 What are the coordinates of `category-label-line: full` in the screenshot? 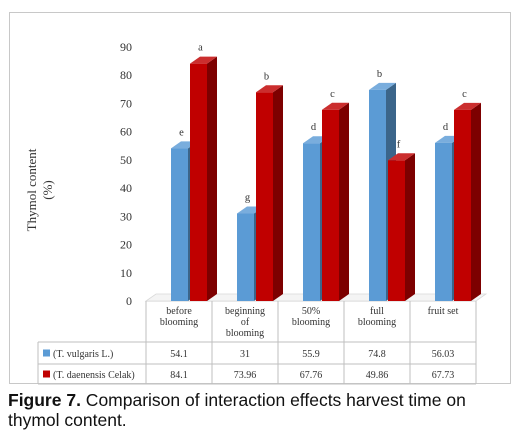 It's located at (377, 311).